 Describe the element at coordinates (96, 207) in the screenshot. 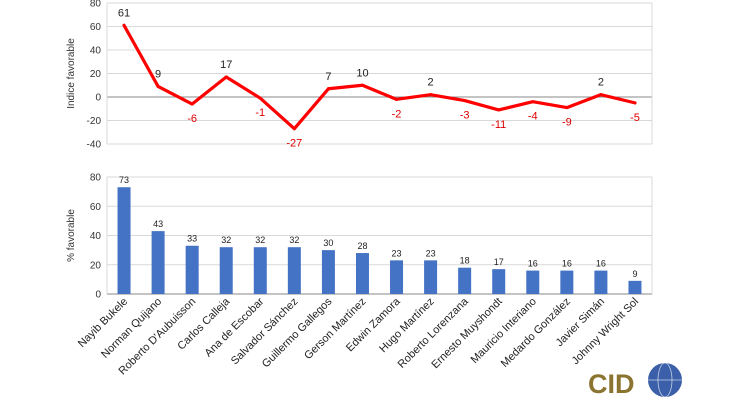

I see `bar-y-tick-label: 60` at that location.